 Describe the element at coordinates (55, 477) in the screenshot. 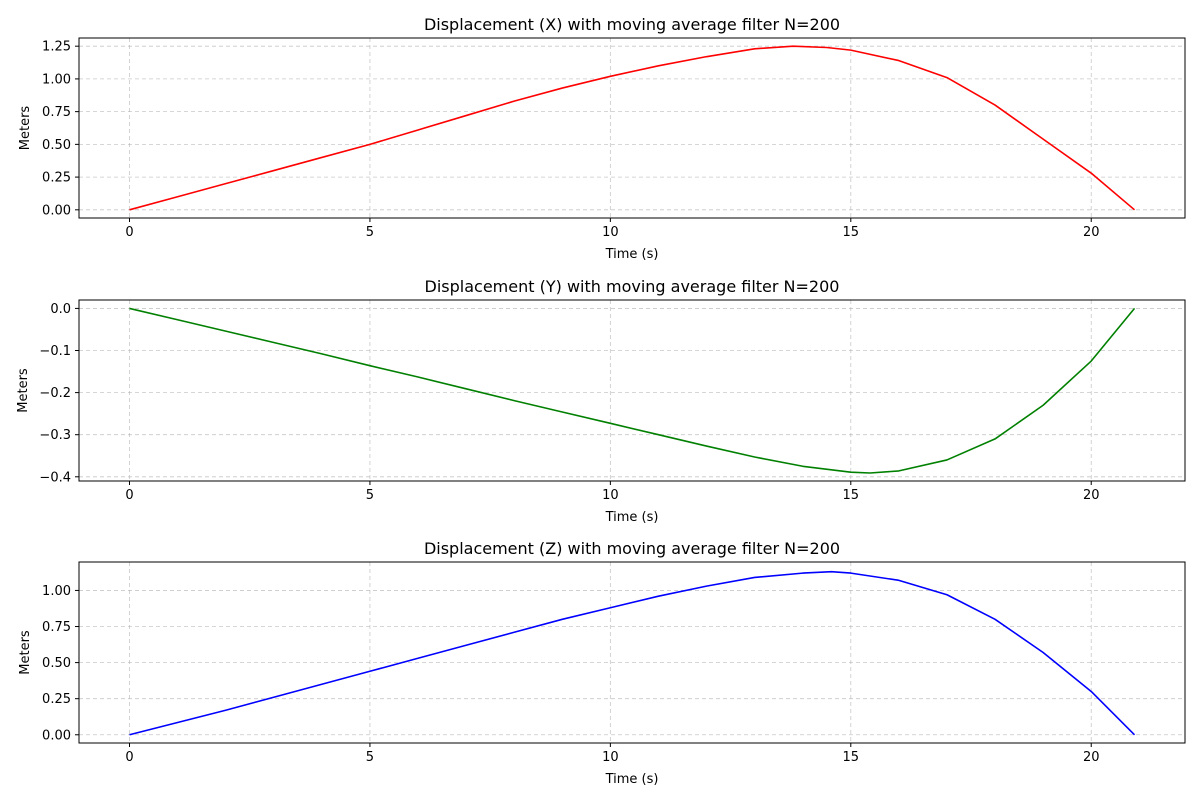

I see `y-tick-label: −0.4` at that location.